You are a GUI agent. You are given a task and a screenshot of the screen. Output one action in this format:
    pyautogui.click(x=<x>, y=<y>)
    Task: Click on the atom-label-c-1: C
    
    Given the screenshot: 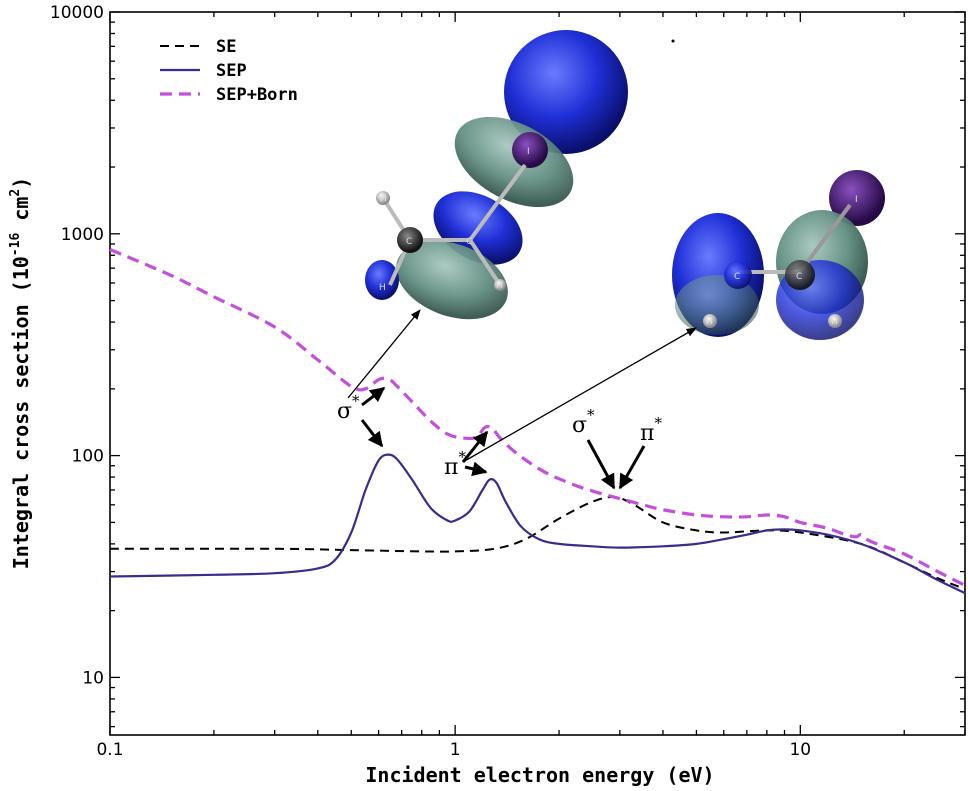 What is the action you would take?
    pyautogui.click(x=409, y=242)
    